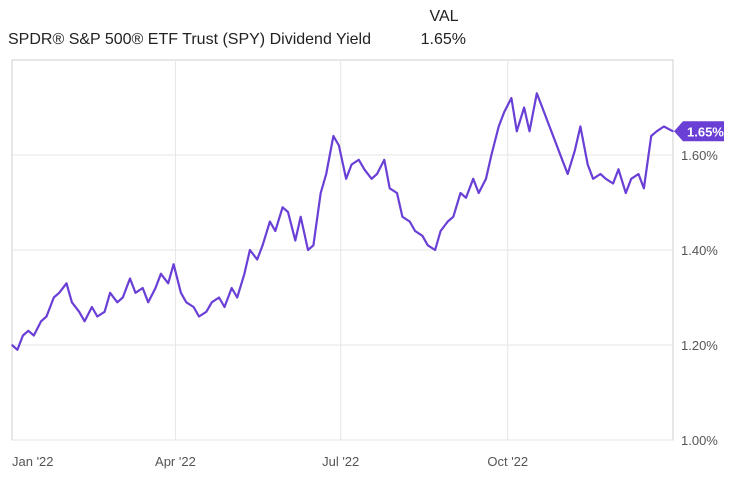 Image resolution: width=742 pixels, height=480 pixels. What do you see at coordinates (270, 461) in the screenshot?
I see `x-axis-labels: Jan '22 Apr '22 Jul '22 Oct '22` at bounding box center [270, 461].